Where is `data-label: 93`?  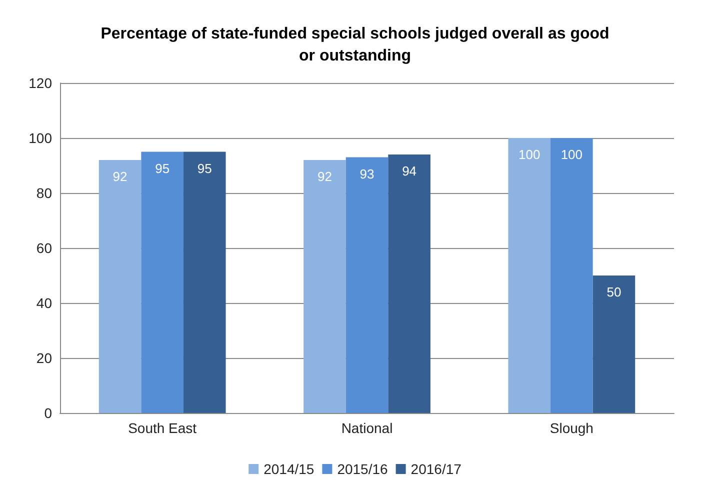
data-label: 93 is located at coordinates (367, 174).